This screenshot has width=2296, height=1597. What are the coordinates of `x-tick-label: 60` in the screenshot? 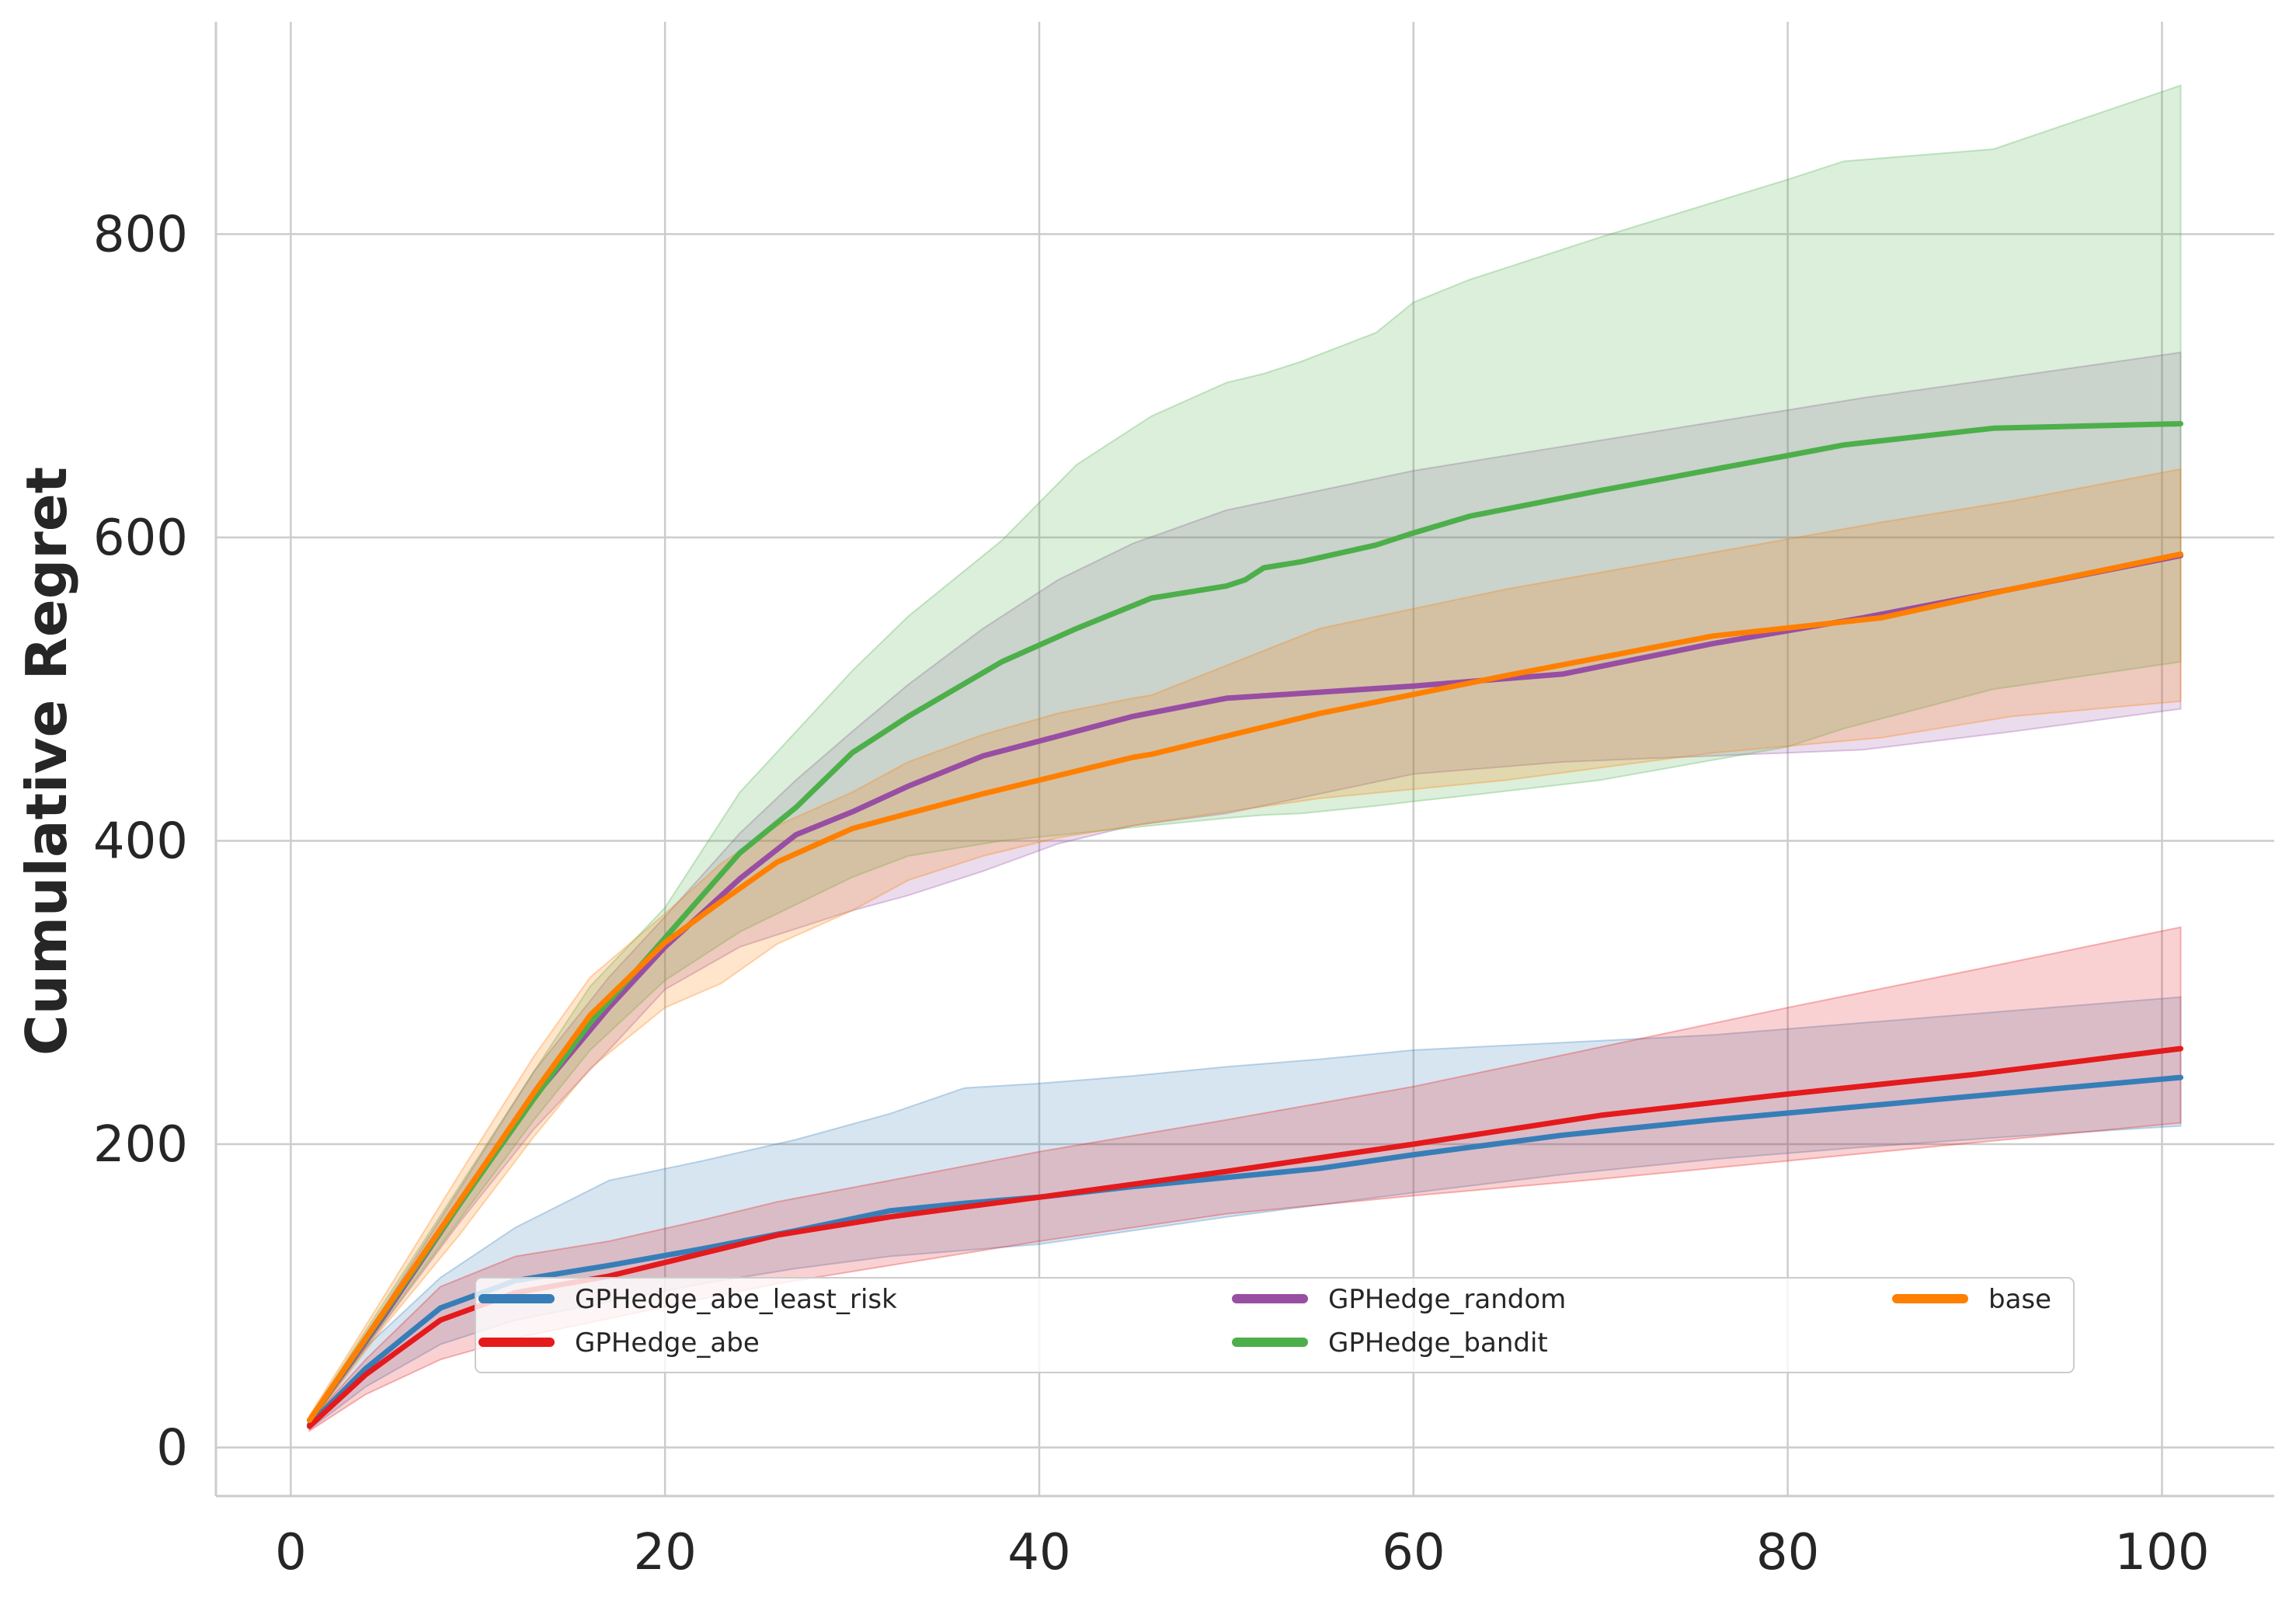 It's located at (1413, 1552).